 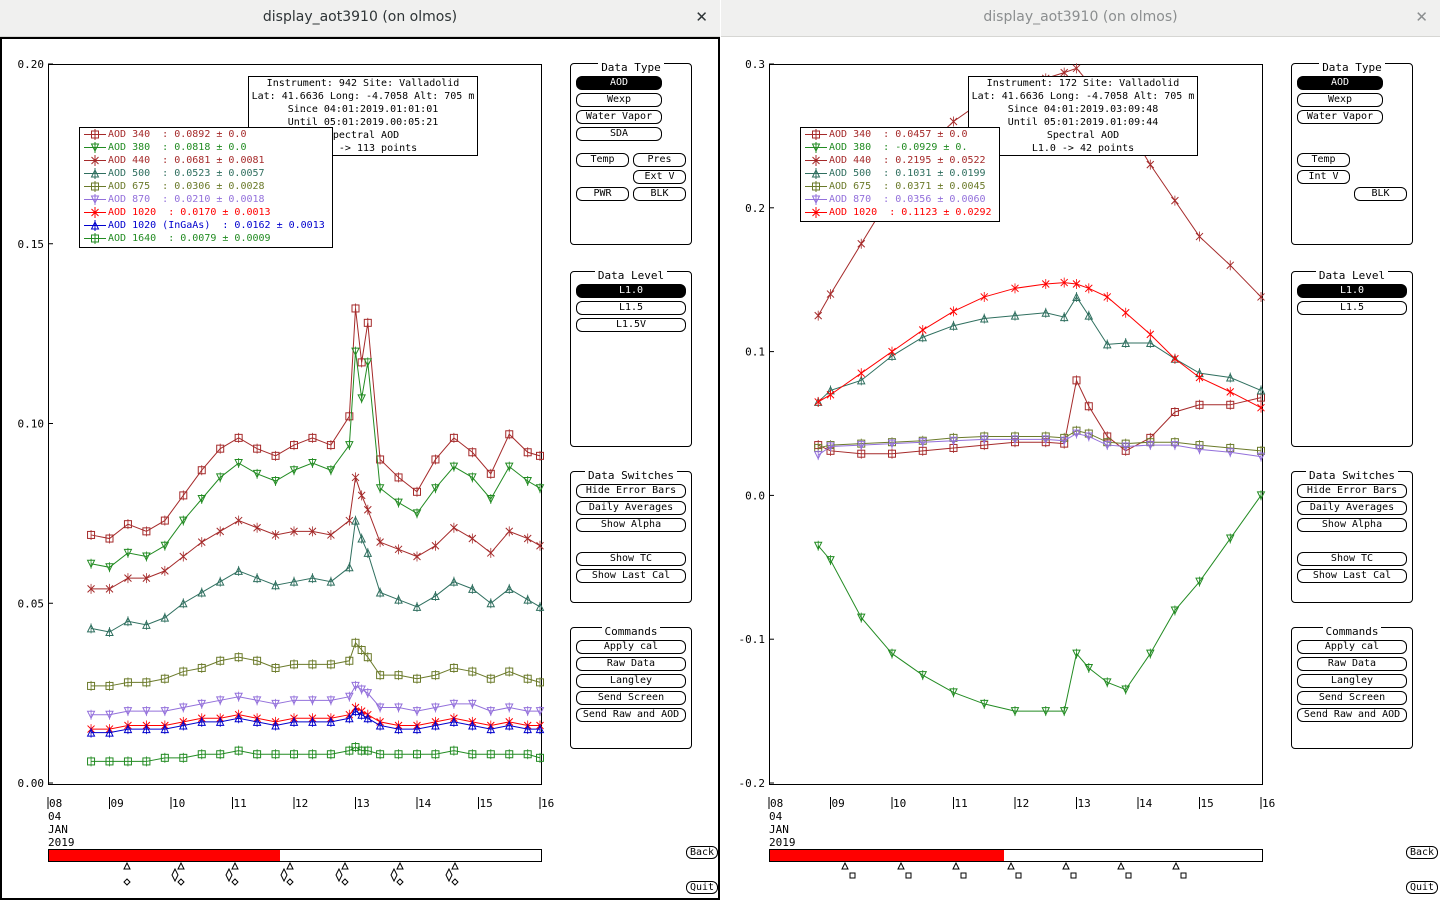 What do you see at coordinates (189, 212) in the screenshot?
I see `legend-label: AOD 1020 : 0.0170 ± 0.0013` at bounding box center [189, 212].